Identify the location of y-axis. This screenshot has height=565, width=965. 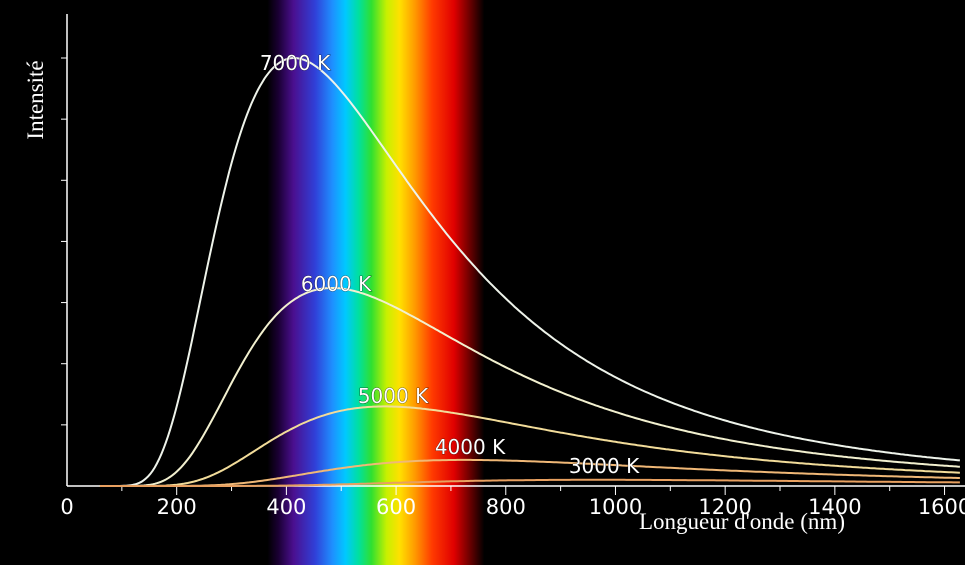
(64, 250).